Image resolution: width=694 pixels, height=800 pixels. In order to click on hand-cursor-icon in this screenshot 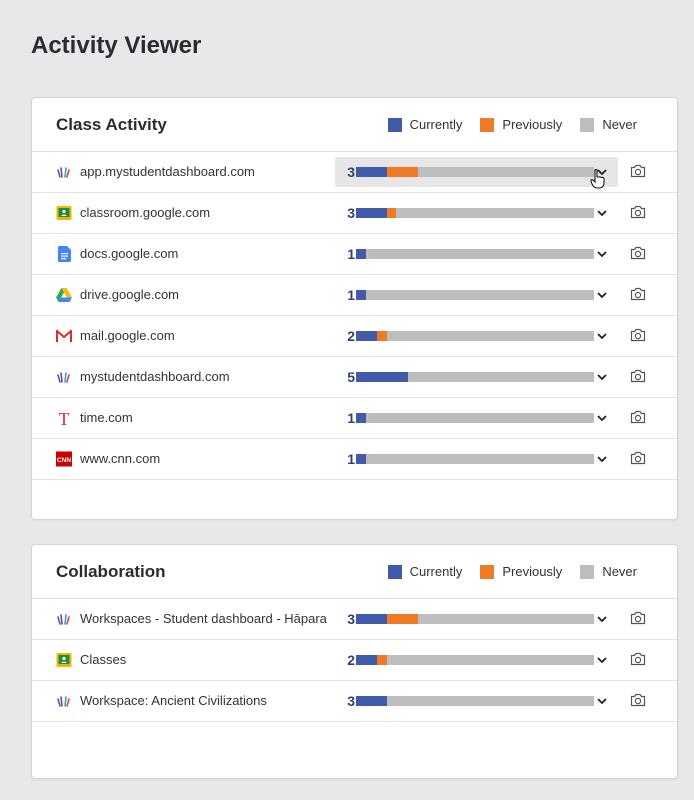, I will do `click(598, 178)`.